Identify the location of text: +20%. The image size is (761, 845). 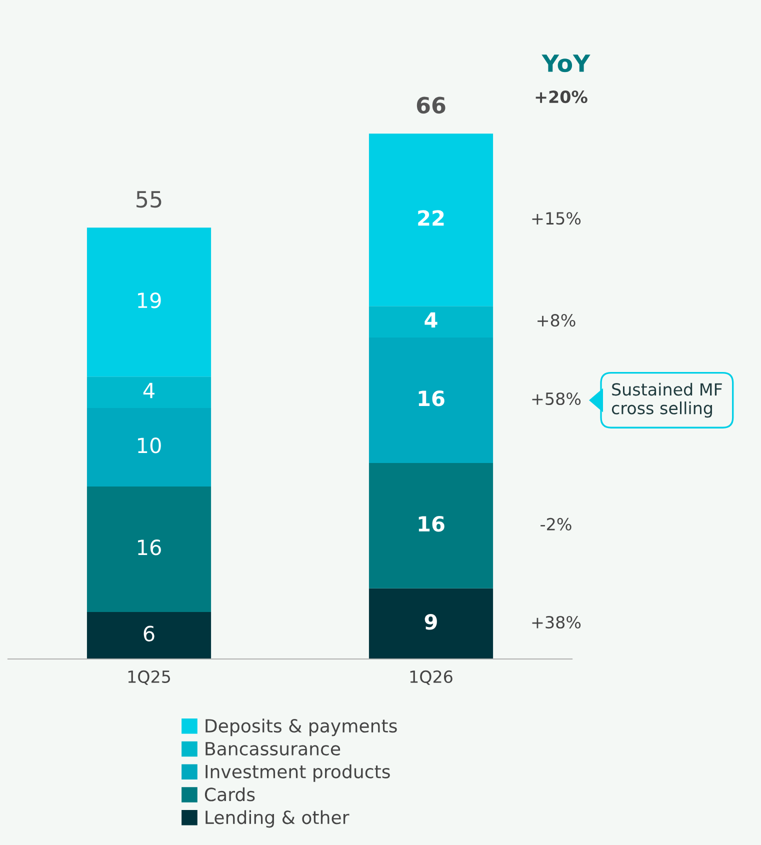
(562, 97).